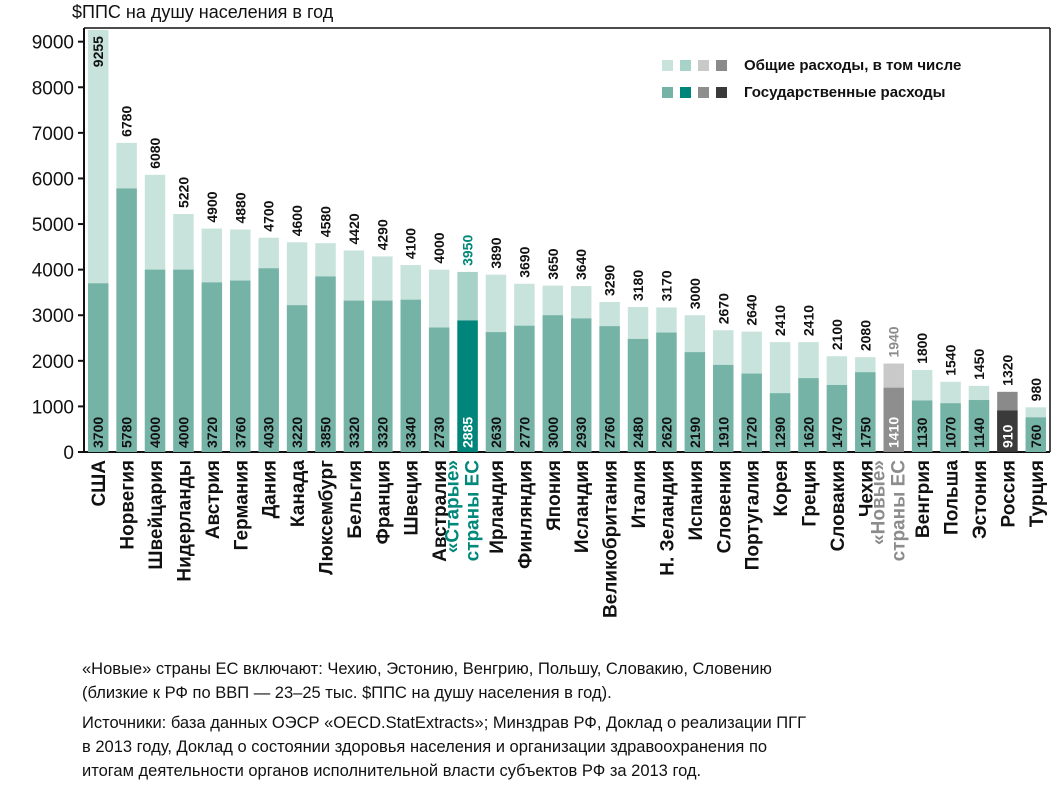 Image resolution: width=1055 pixels, height=796 pixels. Describe the element at coordinates (752, 432) in the screenshot. I see `public-value-label: 1720` at that location.